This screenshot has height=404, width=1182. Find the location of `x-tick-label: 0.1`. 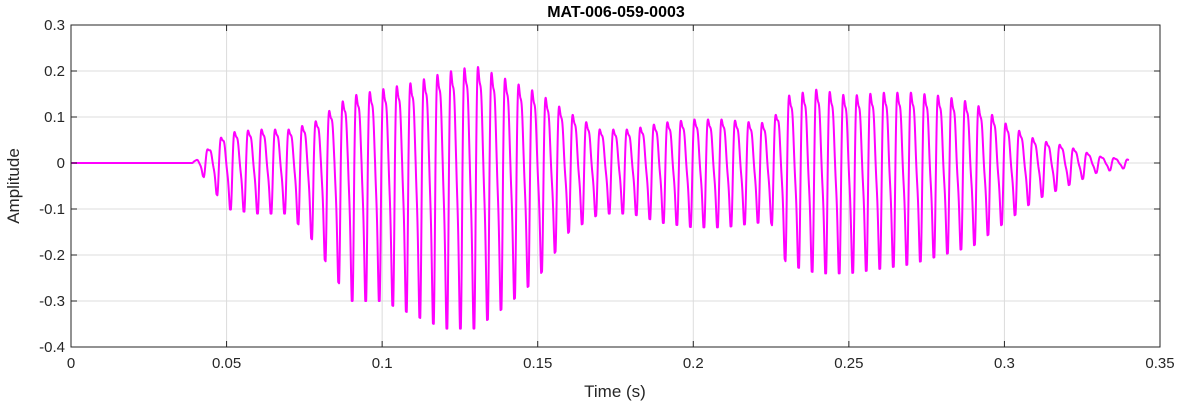

x-tick-label: 0.1 is located at coordinates (382, 363).